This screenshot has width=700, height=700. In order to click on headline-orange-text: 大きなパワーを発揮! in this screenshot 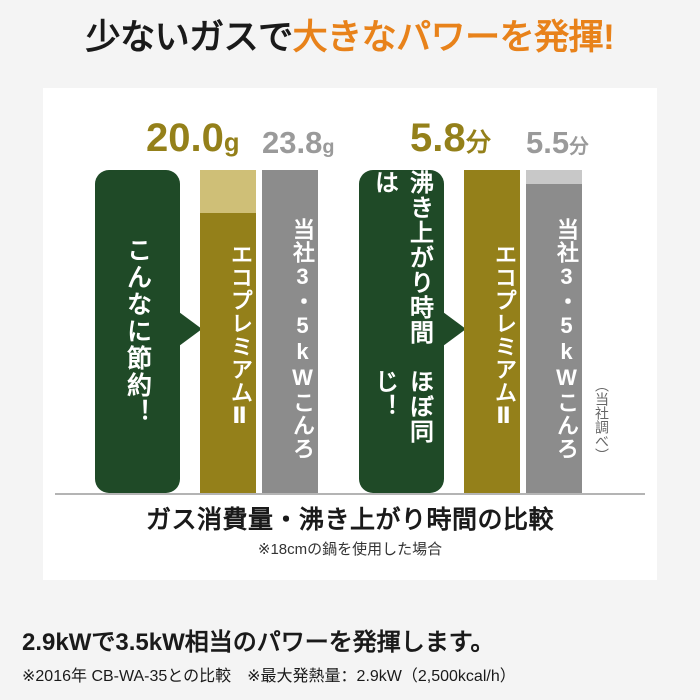, I will do `click(453, 37)`.